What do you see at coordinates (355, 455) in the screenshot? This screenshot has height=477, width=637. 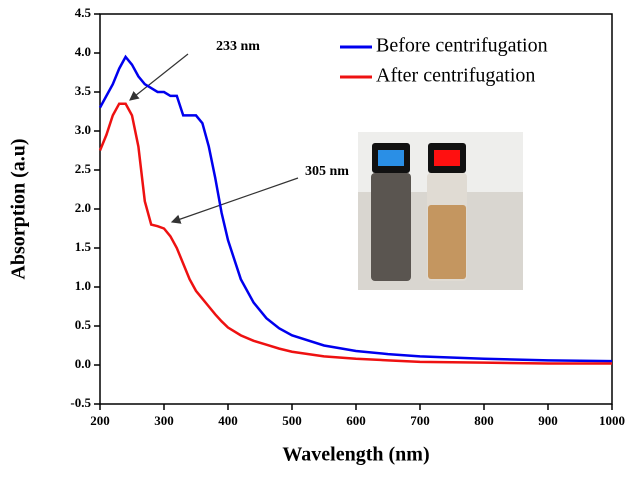 I see `x-axis-label: Wavelength (nm)` at bounding box center [355, 455].